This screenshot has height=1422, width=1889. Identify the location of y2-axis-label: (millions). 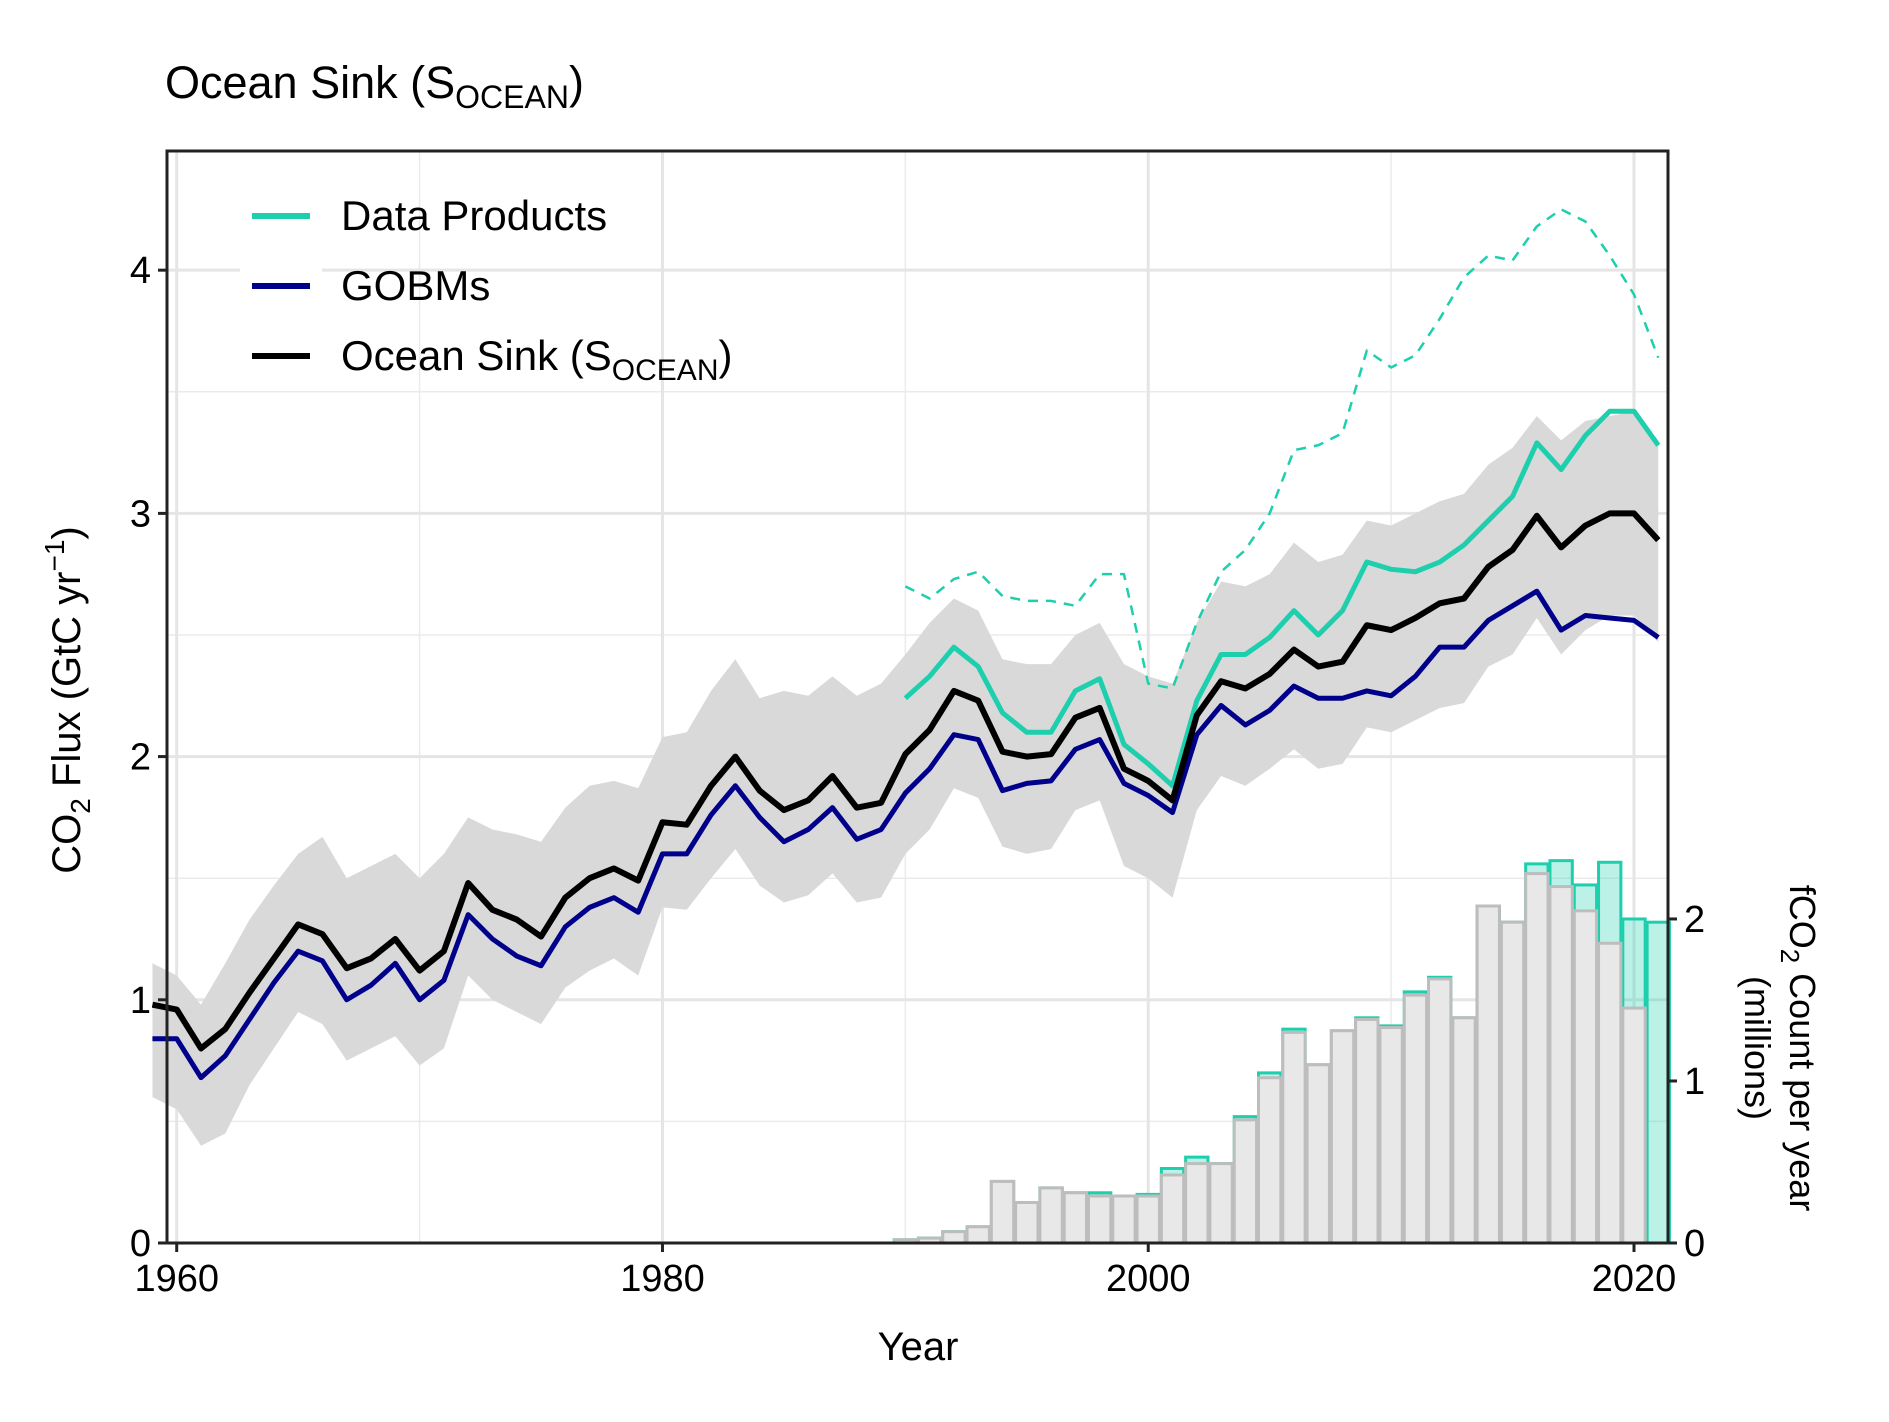
(1757, 1048).